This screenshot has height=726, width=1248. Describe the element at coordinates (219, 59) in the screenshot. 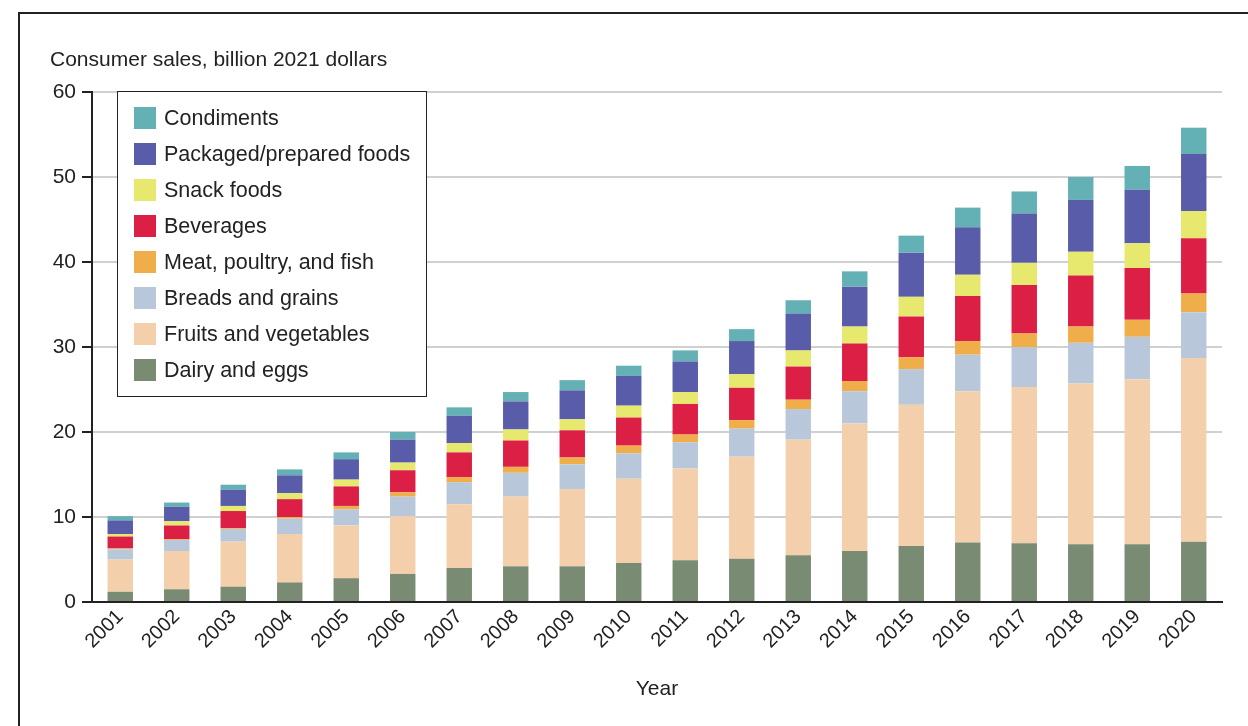

I see `y-axis-title: Consumer sales, billion 2021 dollars` at that location.